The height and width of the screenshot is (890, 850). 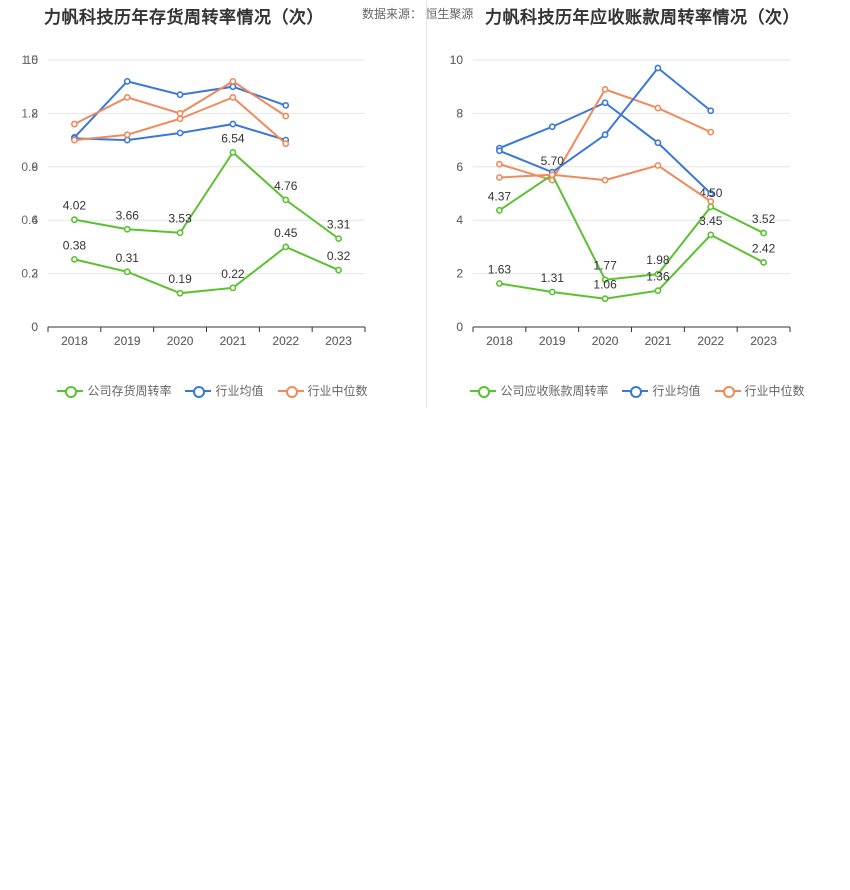 What do you see at coordinates (114, 390) in the screenshot?
I see `legend-item-company: 公司存货周转率` at bounding box center [114, 390].